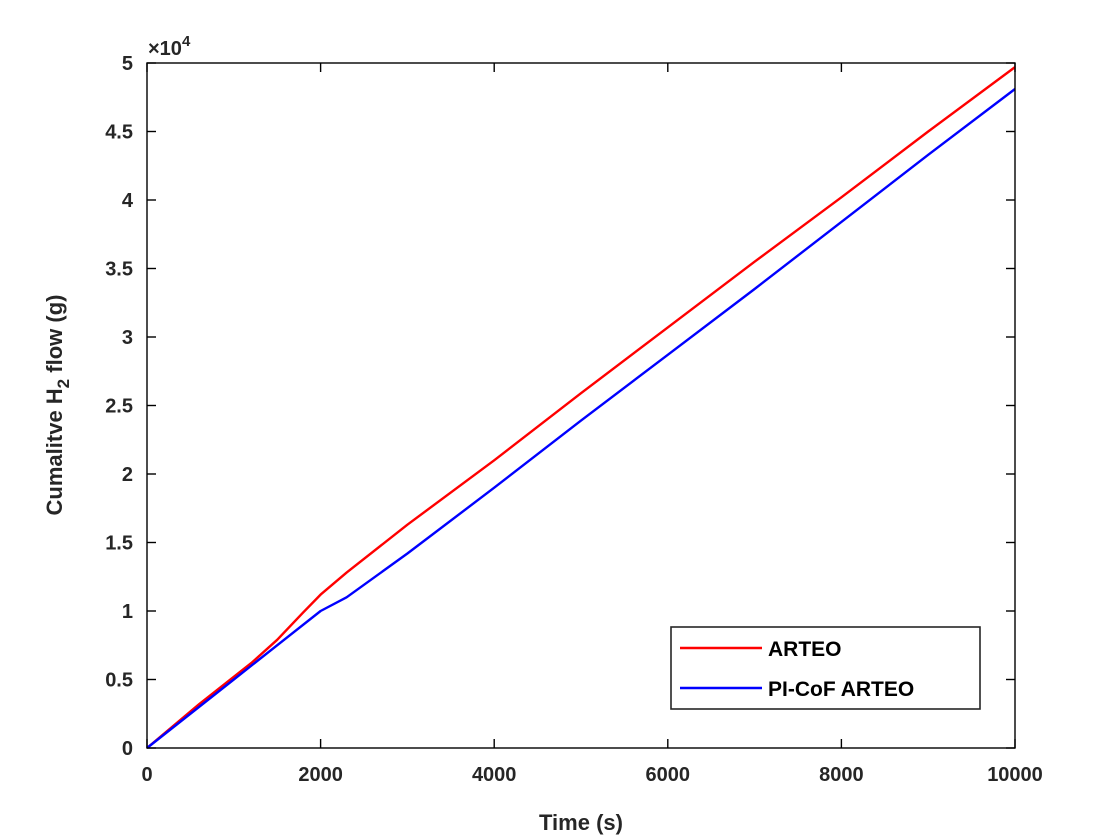 This screenshot has height=840, width=1120. I want to click on y-tick-label: 0, so click(127, 749).